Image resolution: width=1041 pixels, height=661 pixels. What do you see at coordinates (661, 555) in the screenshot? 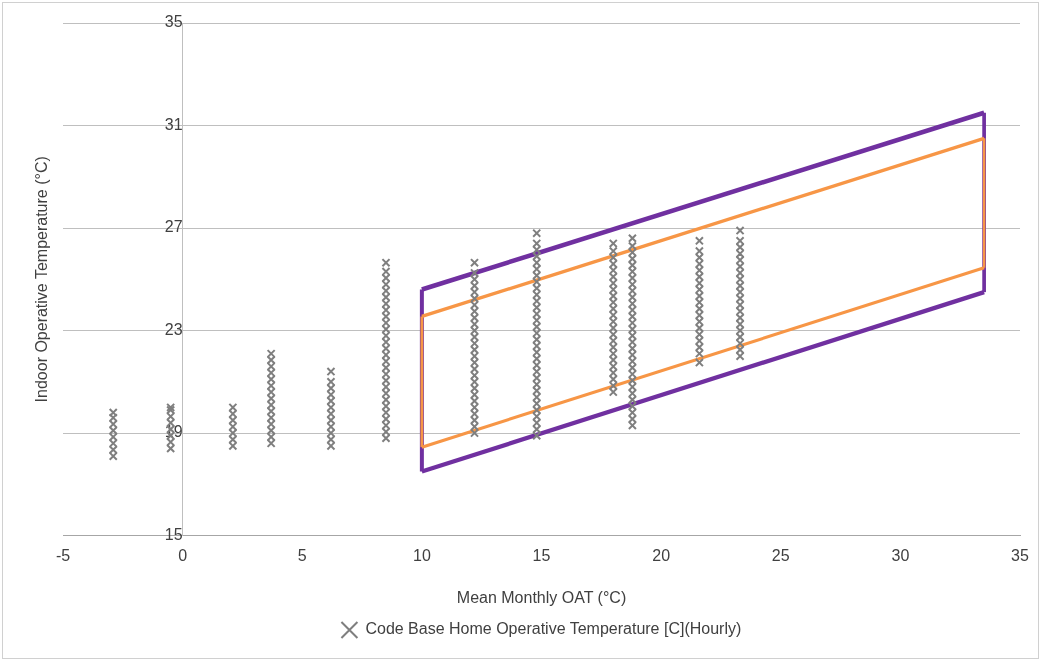
I see `x-tick-label: 20` at bounding box center [661, 555].